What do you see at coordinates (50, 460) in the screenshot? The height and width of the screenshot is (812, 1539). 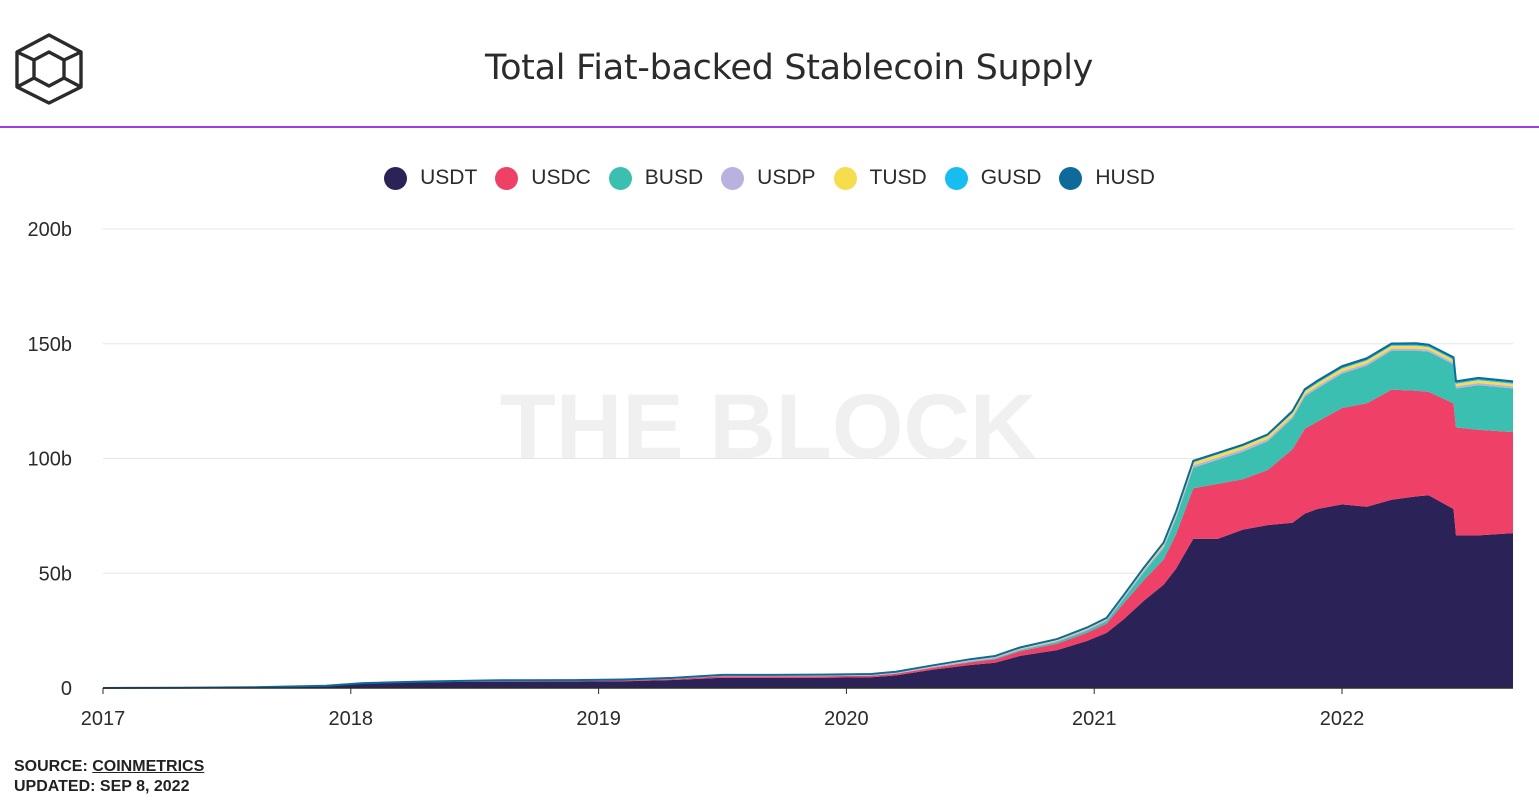 I see `y-tick-label: 100b` at bounding box center [50, 460].